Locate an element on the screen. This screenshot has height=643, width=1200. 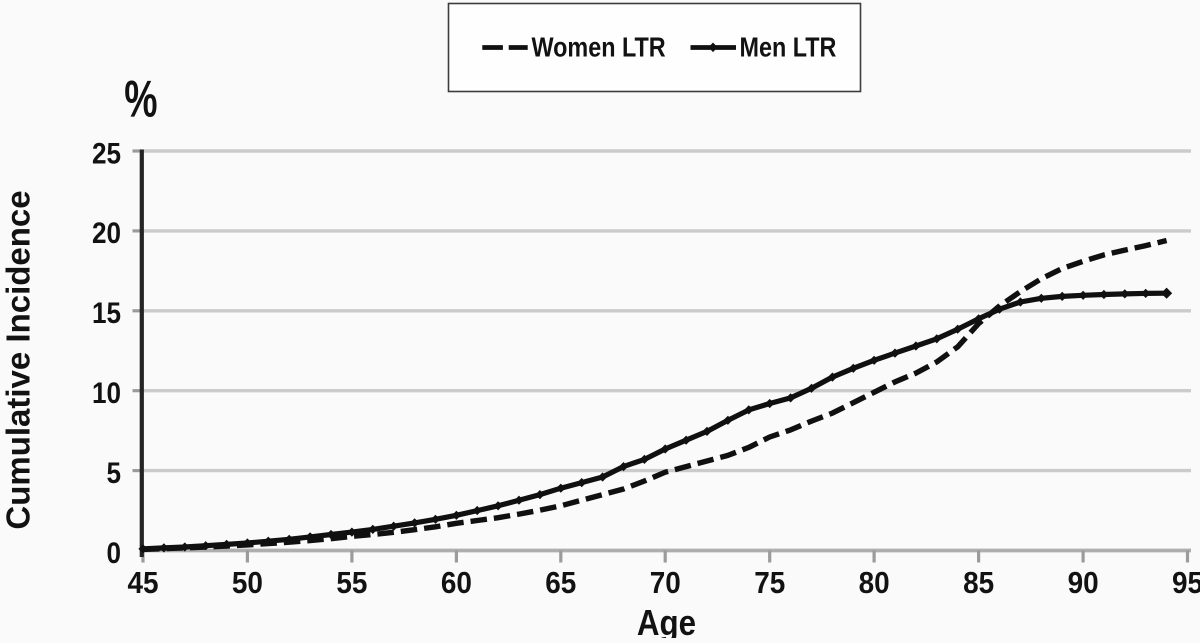
svg-text: 45 is located at coordinates (142, 583).